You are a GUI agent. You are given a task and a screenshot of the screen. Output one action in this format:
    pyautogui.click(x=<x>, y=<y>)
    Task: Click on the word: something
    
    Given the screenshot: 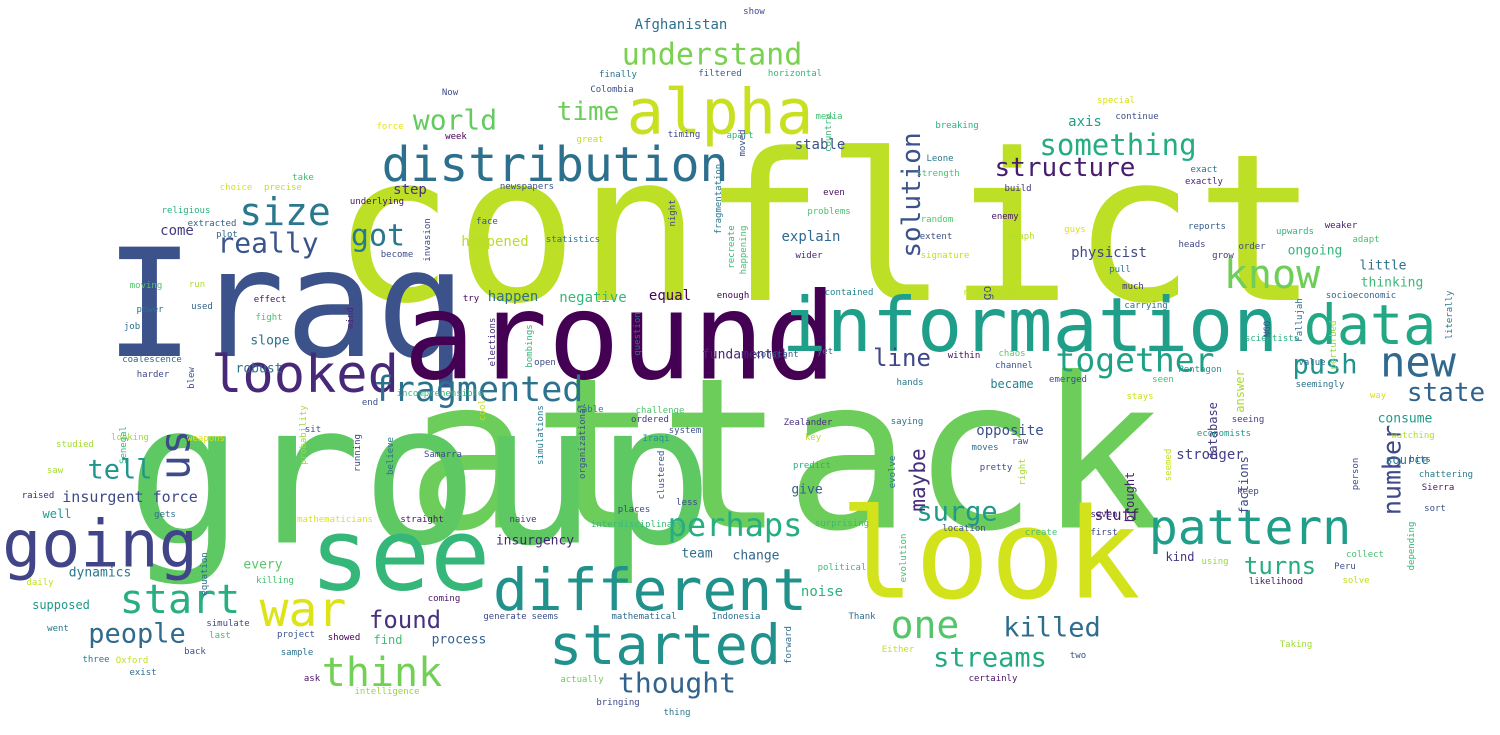 What is the action you would take?
    pyautogui.click(x=1117, y=145)
    